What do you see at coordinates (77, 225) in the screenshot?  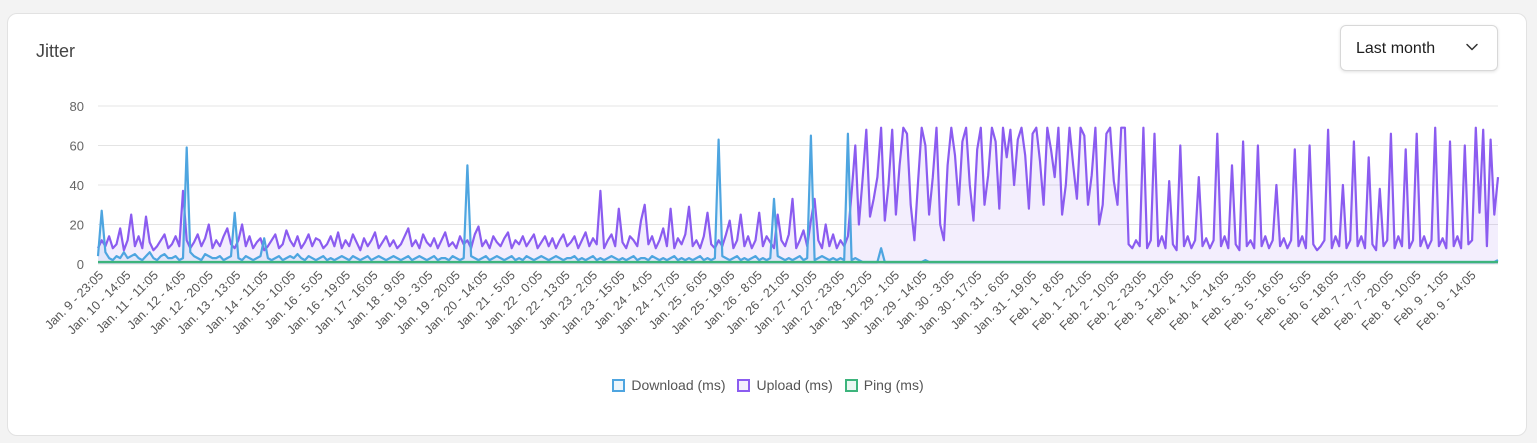 I see `y-tick-label: 20` at bounding box center [77, 225].